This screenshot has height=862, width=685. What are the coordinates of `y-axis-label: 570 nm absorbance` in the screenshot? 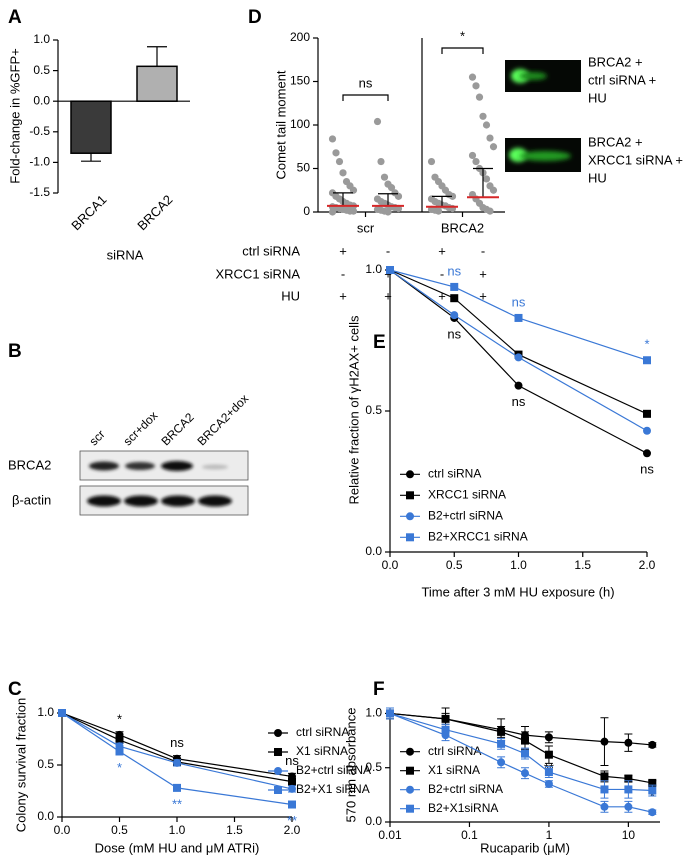 It's located at (350, 765).